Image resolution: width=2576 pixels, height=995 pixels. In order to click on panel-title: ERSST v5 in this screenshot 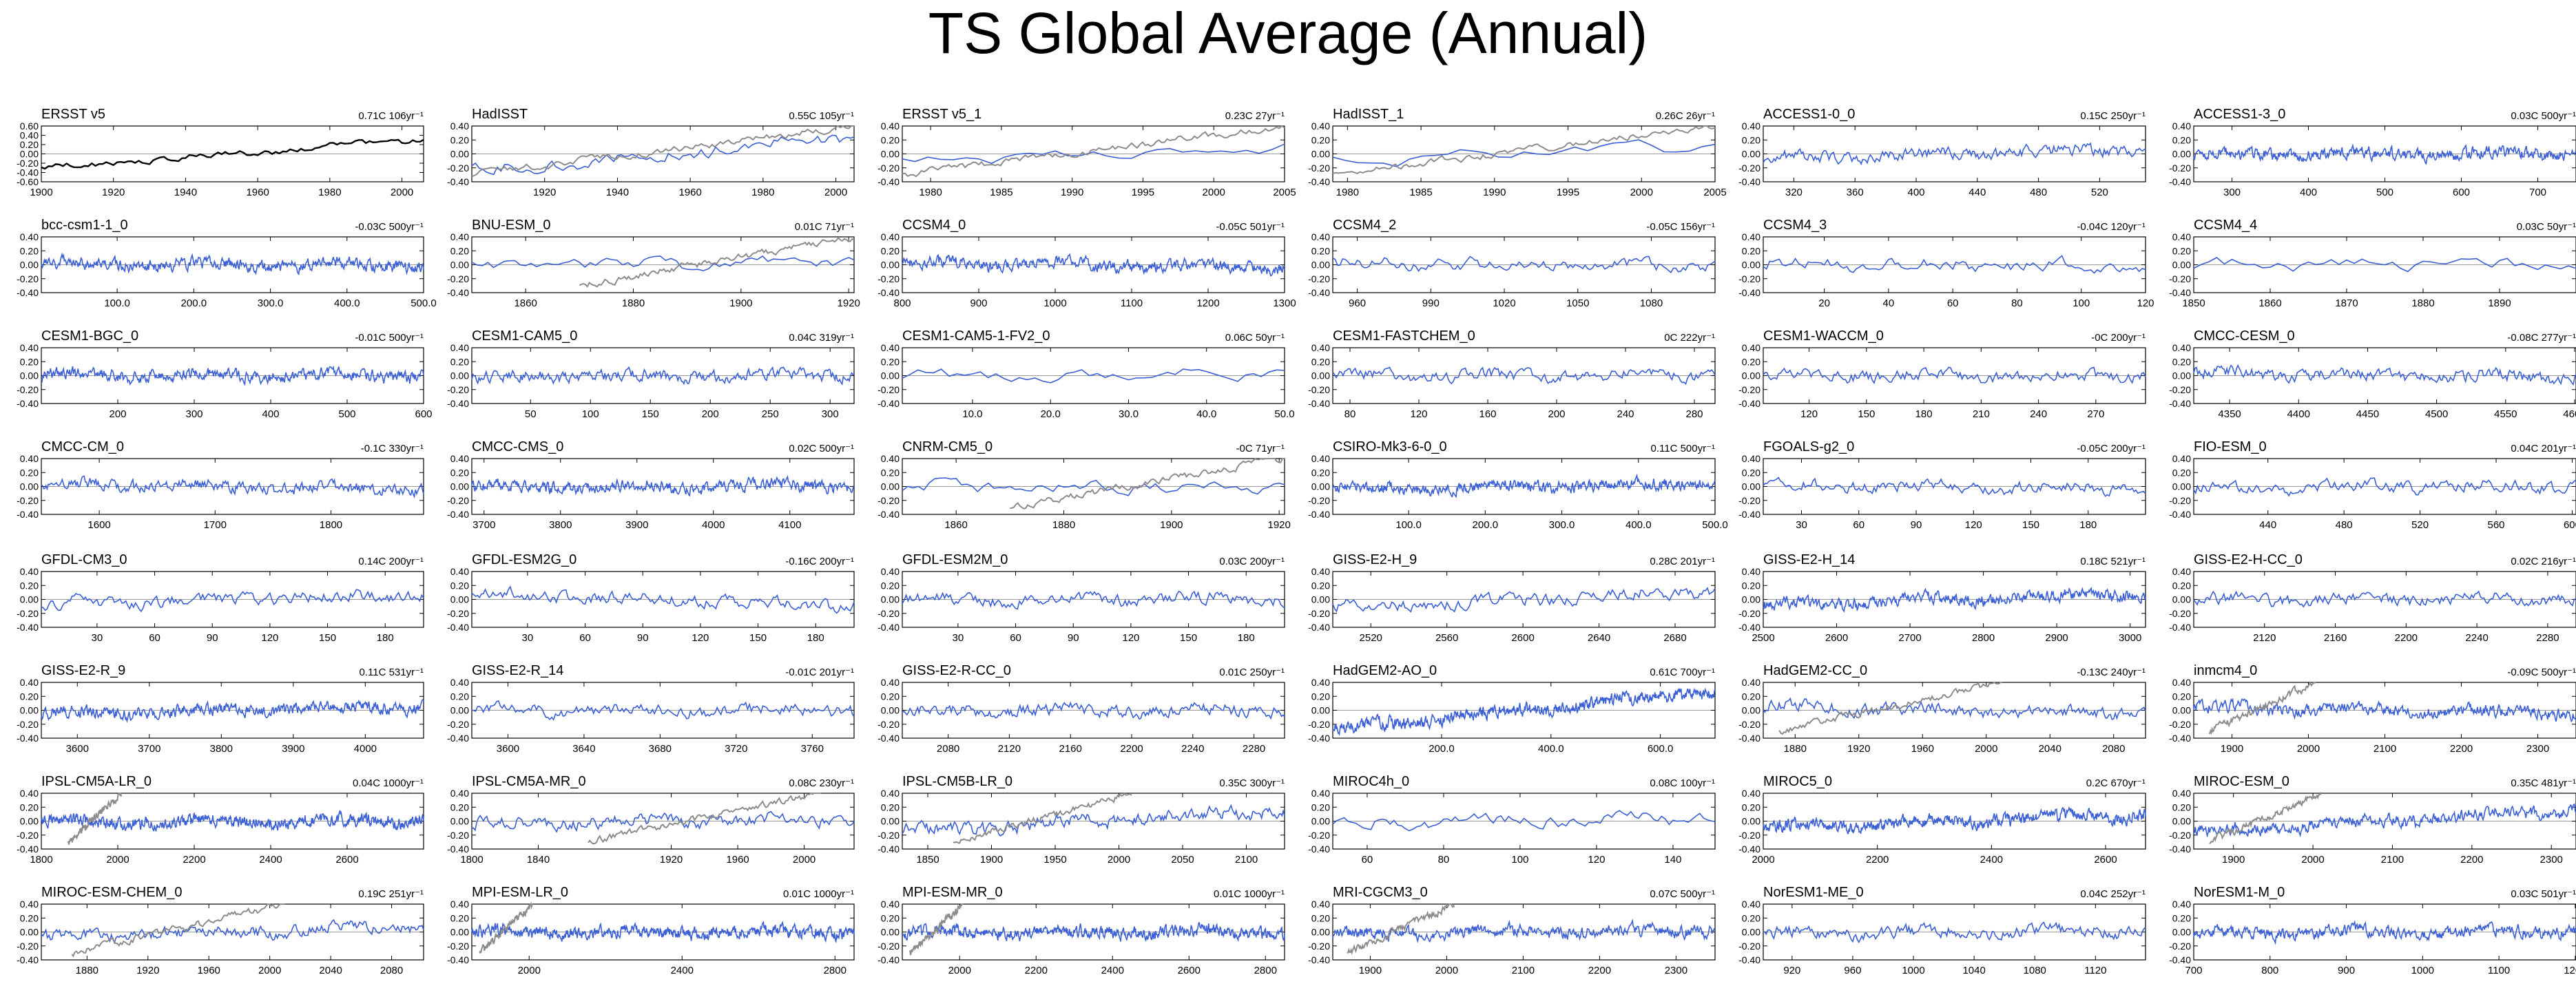, I will do `click(73, 114)`.